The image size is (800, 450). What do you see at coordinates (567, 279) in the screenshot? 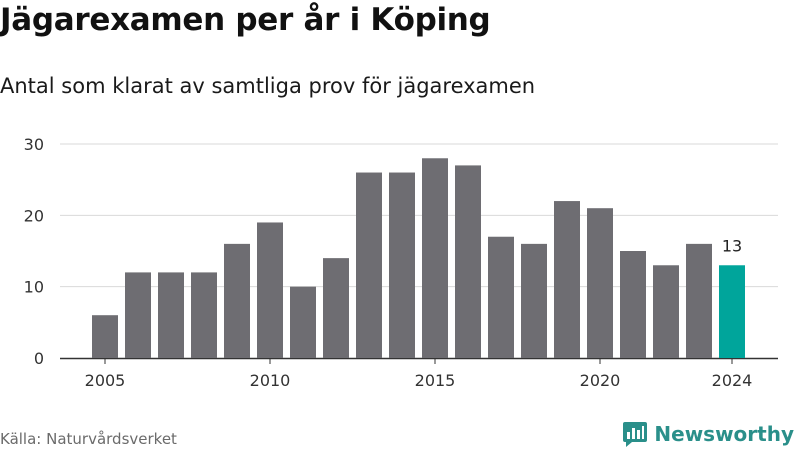
I see `bar-2019` at bounding box center [567, 279].